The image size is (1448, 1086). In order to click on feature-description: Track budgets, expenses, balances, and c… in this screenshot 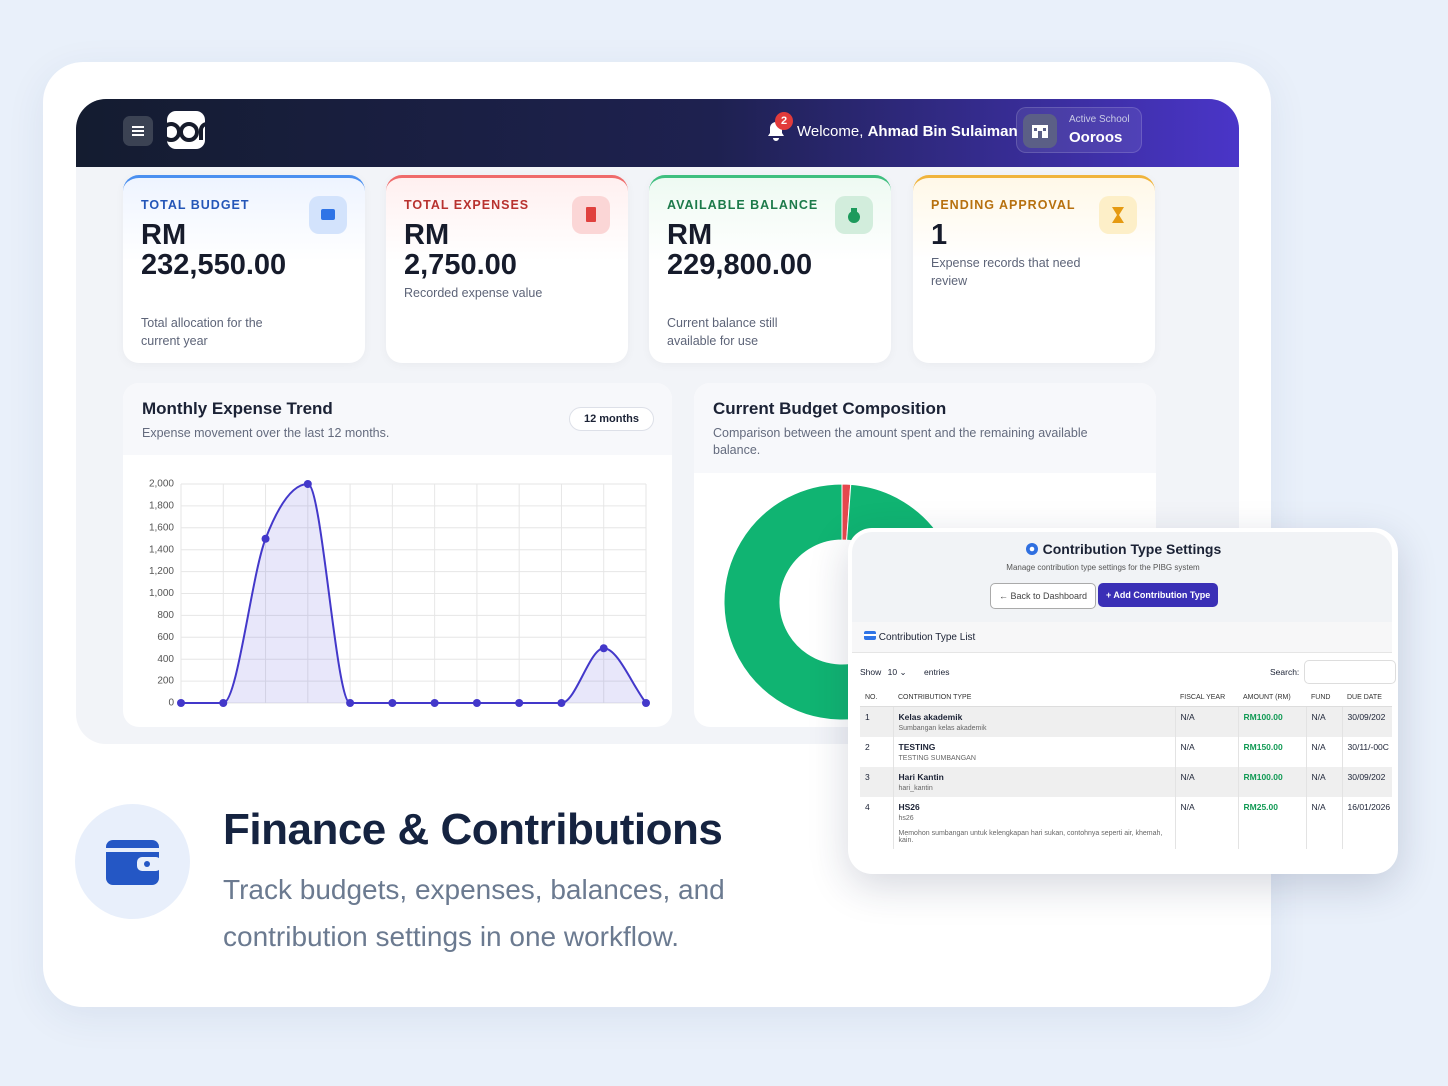, I will do `click(474, 913)`.